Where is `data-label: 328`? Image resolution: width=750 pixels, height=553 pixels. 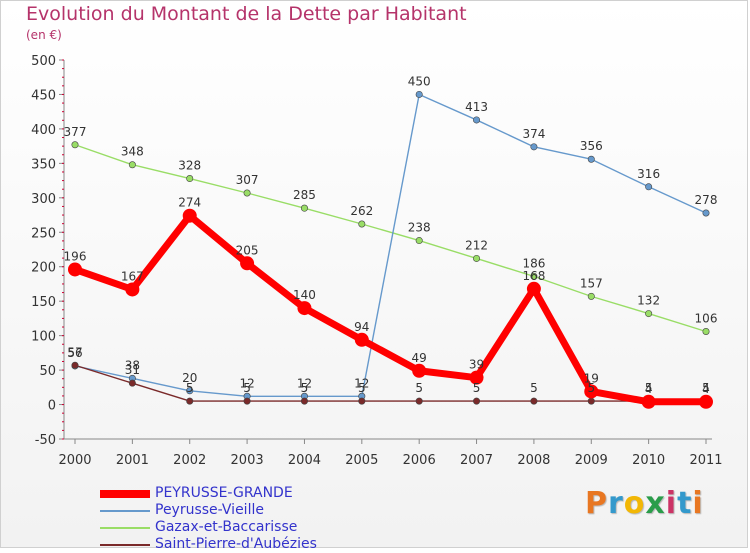 data-label: 328 is located at coordinates (189, 166).